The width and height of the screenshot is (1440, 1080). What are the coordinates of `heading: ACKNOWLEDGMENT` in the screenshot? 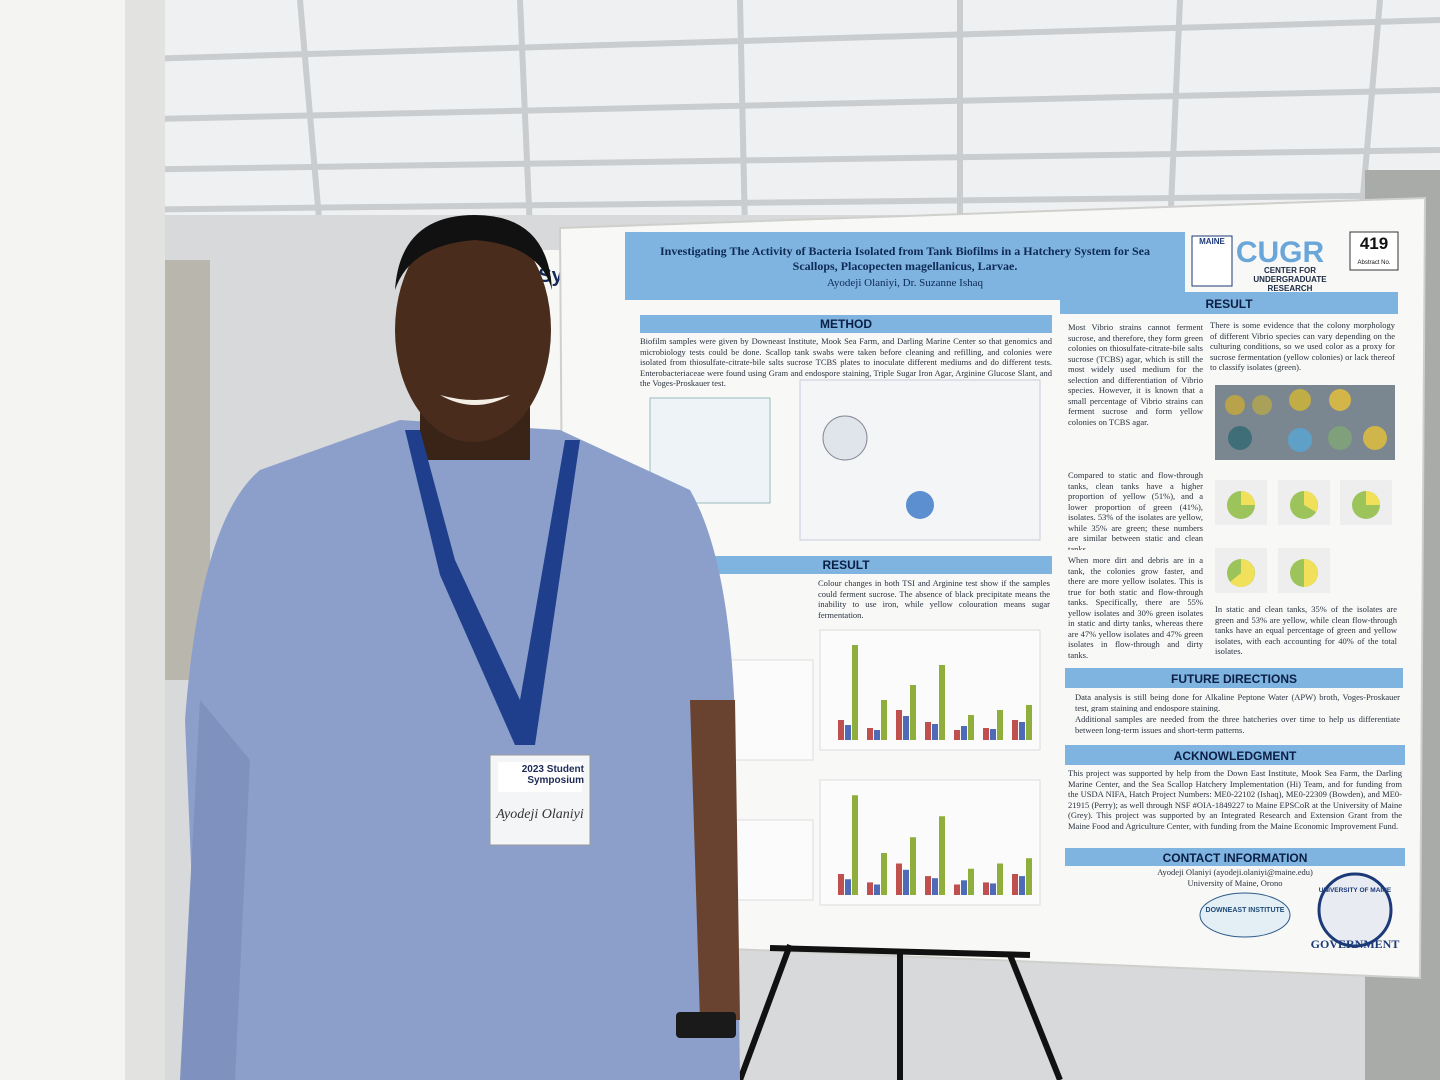 It's located at (1235, 756).